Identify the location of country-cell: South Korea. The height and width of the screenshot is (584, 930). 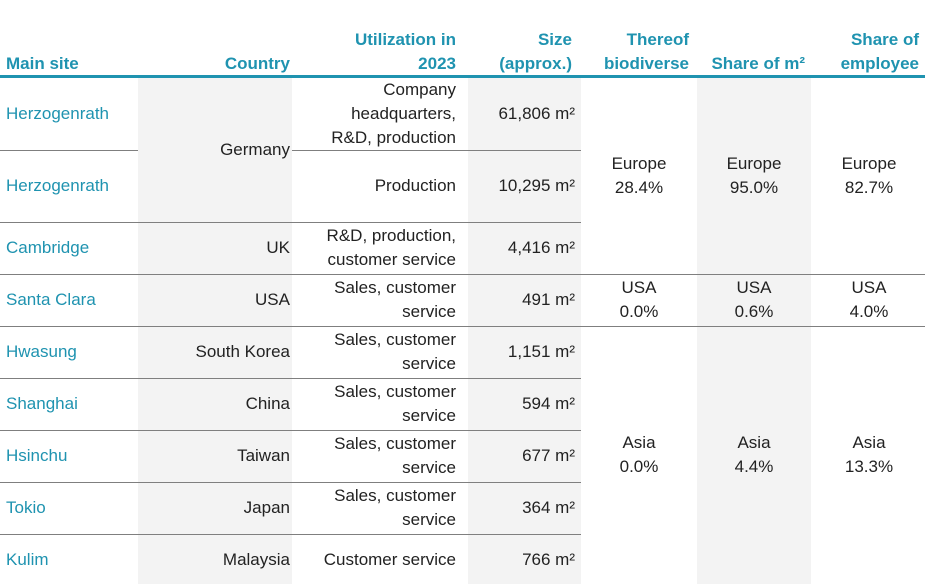
(242, 351).